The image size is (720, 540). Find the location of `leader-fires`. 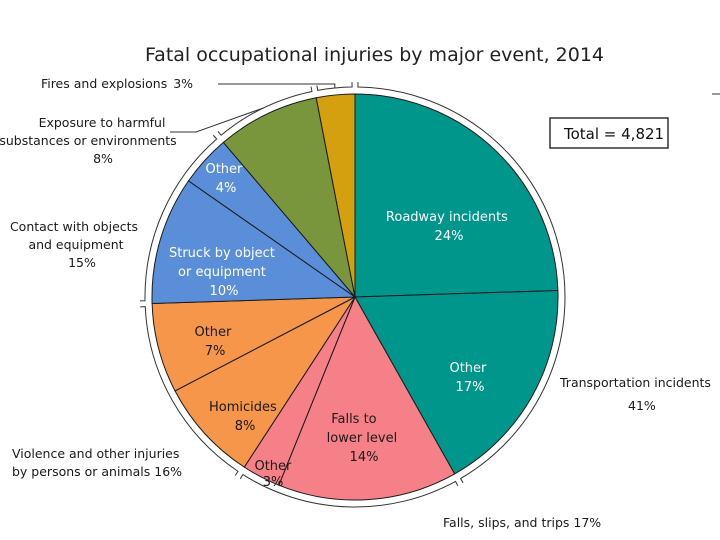

leader-fires is located at coordinates (277, 85).